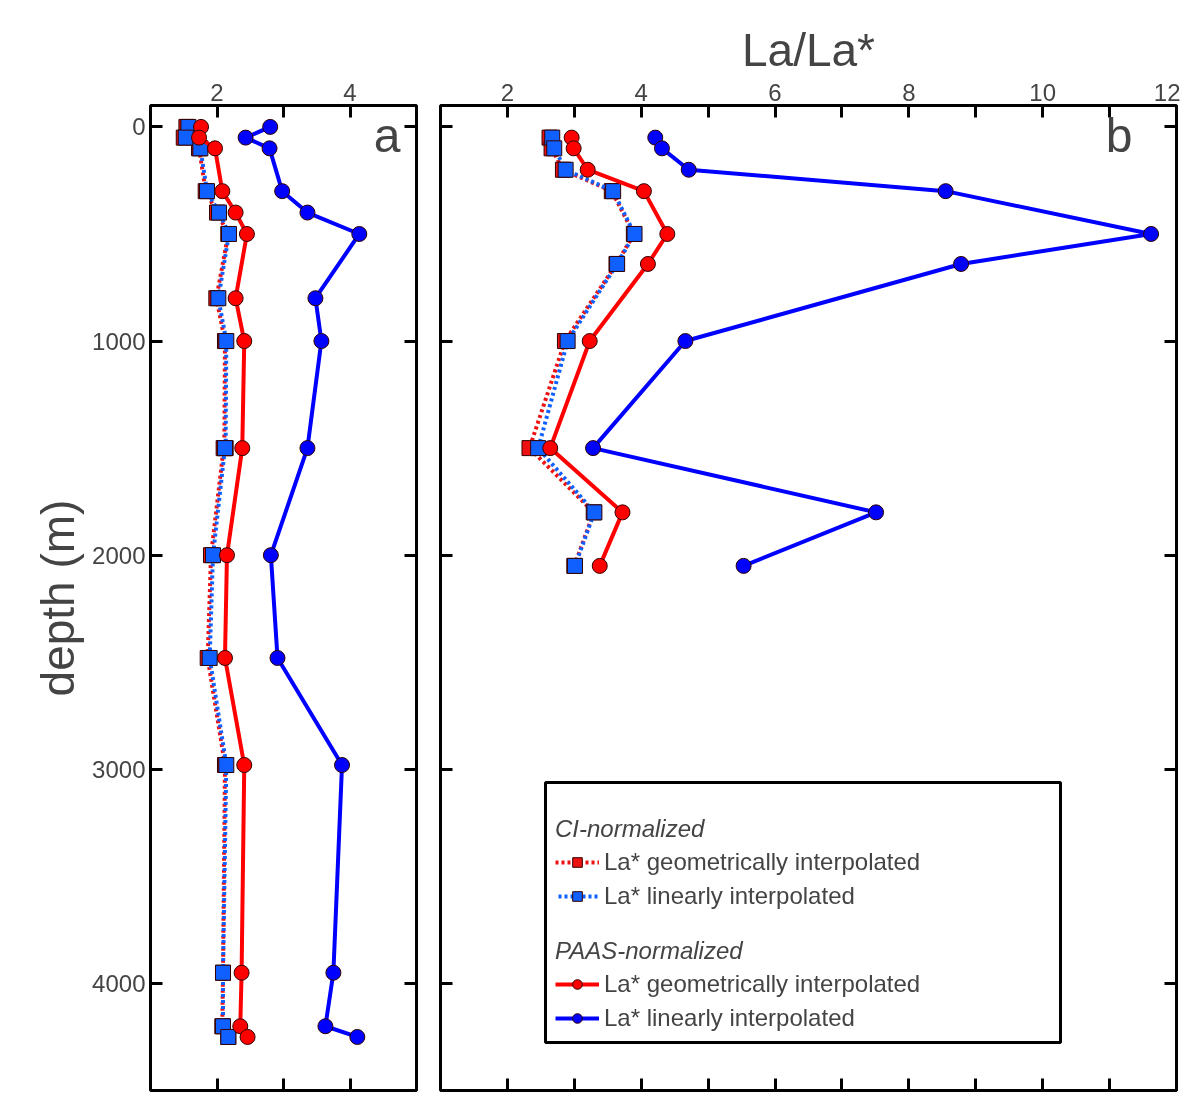  I want to click on y-tick-label: 0, so click(139, 127).